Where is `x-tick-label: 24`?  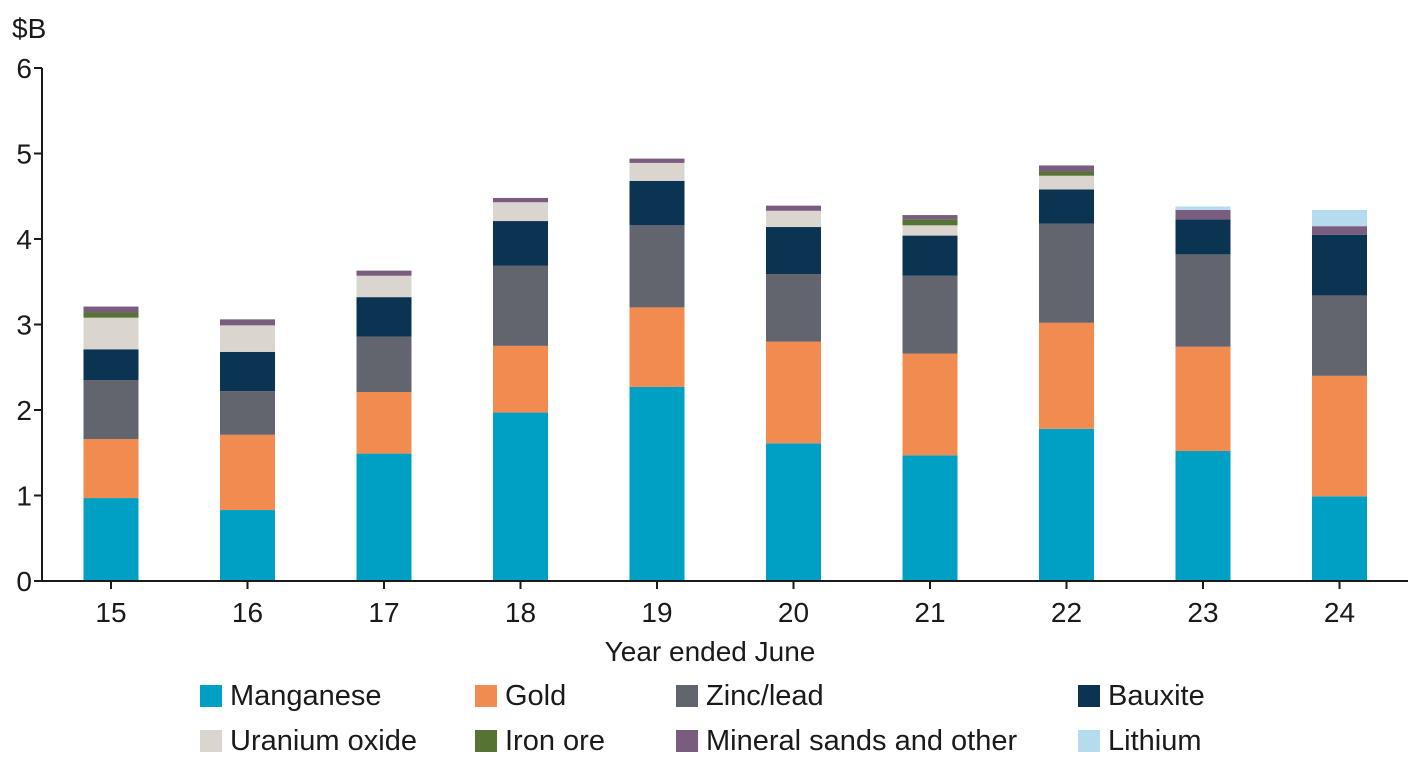 x-tick-label: 24 is located at coordinates (1339, 612).